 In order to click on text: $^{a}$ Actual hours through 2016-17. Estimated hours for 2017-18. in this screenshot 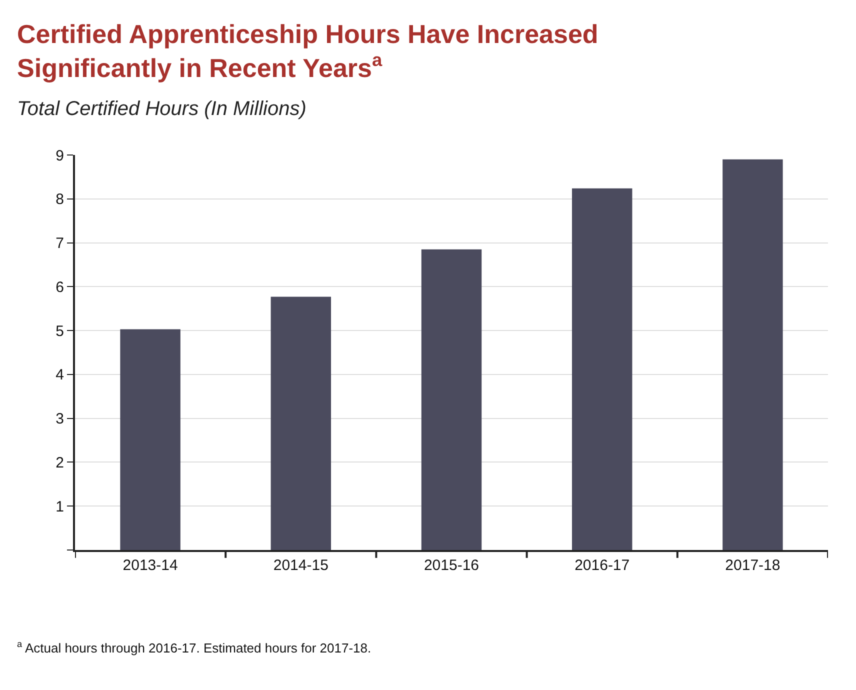, I will do `click(194, 647)`.